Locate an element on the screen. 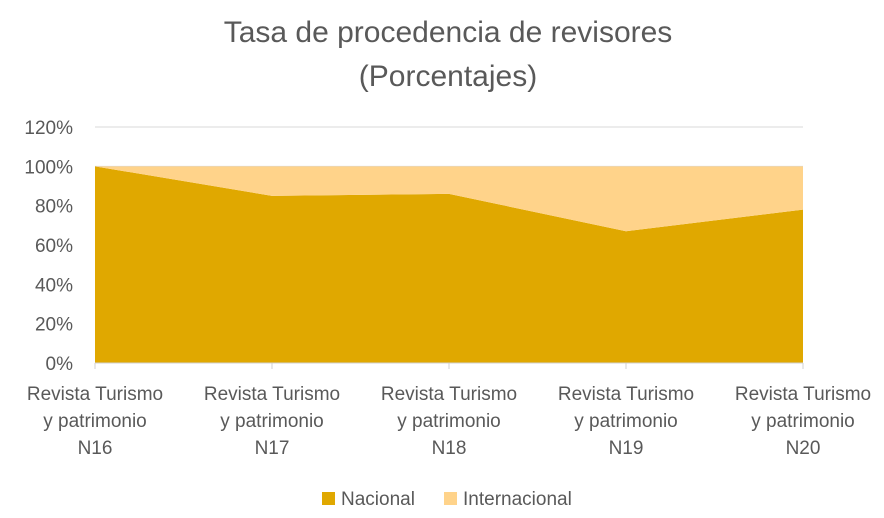  x-tick-label: Revista Turismo y patrimonio N16 is located at coordinates (95, 421).